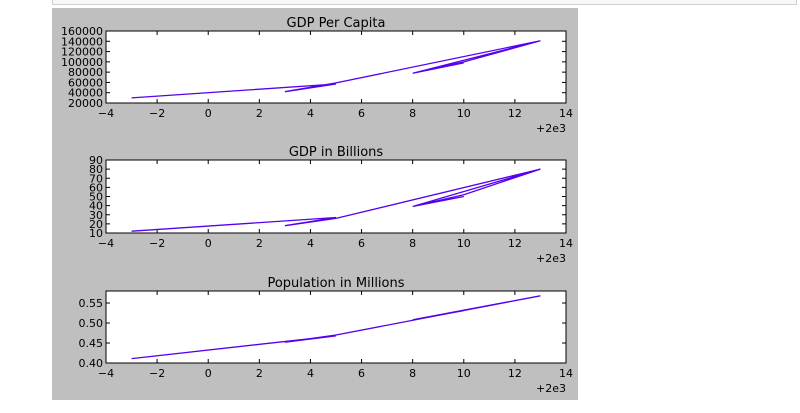 The image size is (800, 413). I want to click on y-tick-label: 0.40, so click(91, 363).